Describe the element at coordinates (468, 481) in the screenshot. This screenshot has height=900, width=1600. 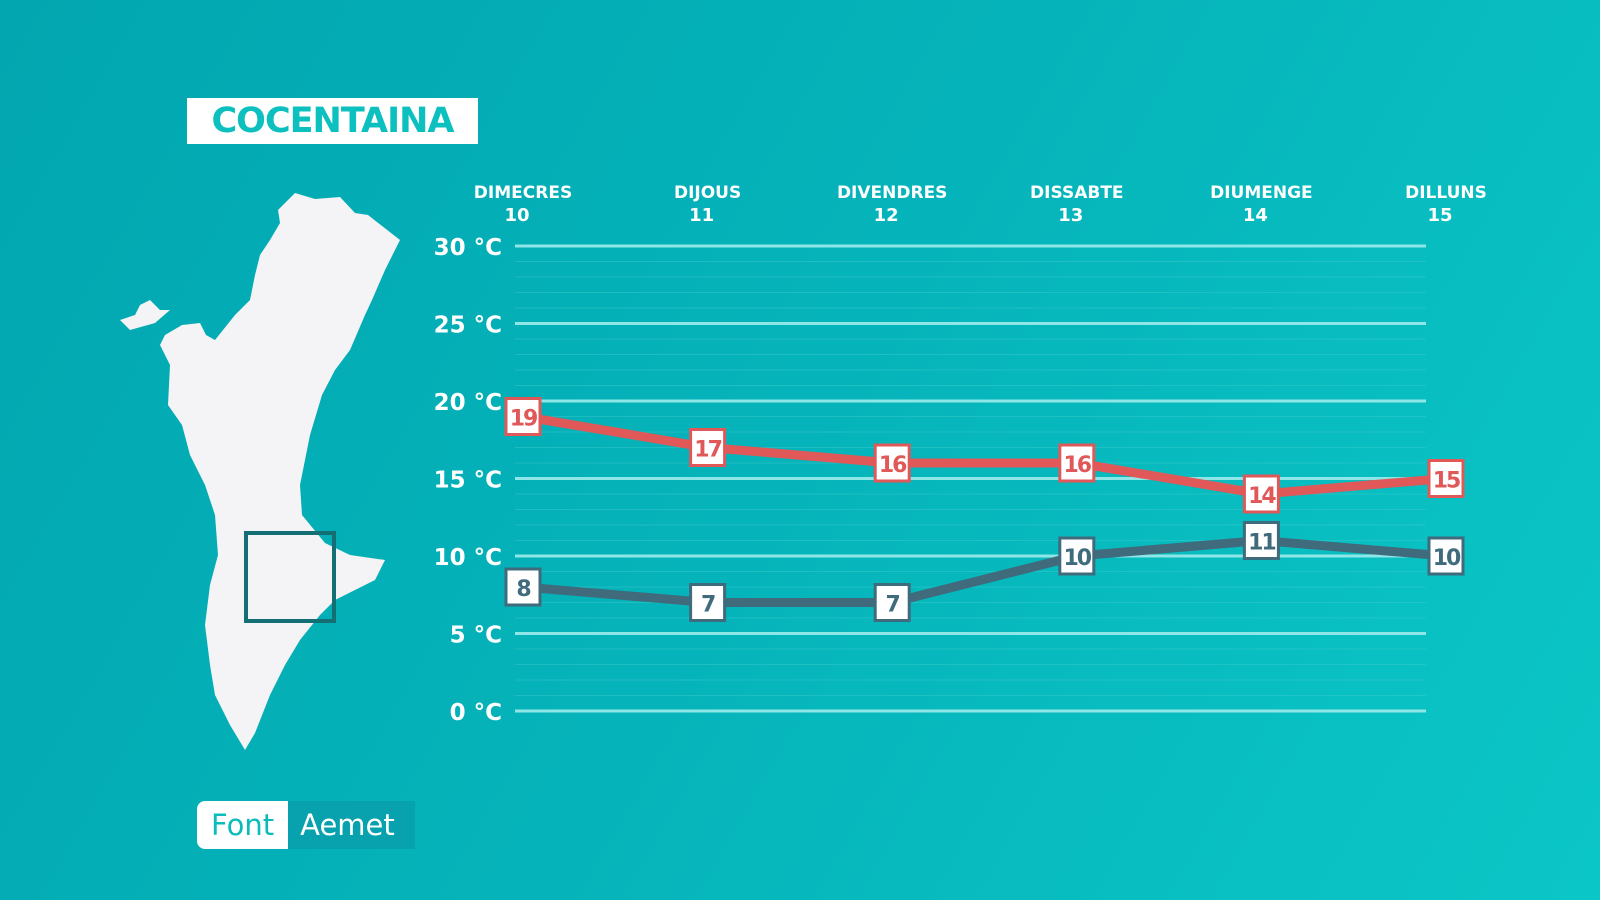
I see `y-tick-label: 15 °C` at that location.